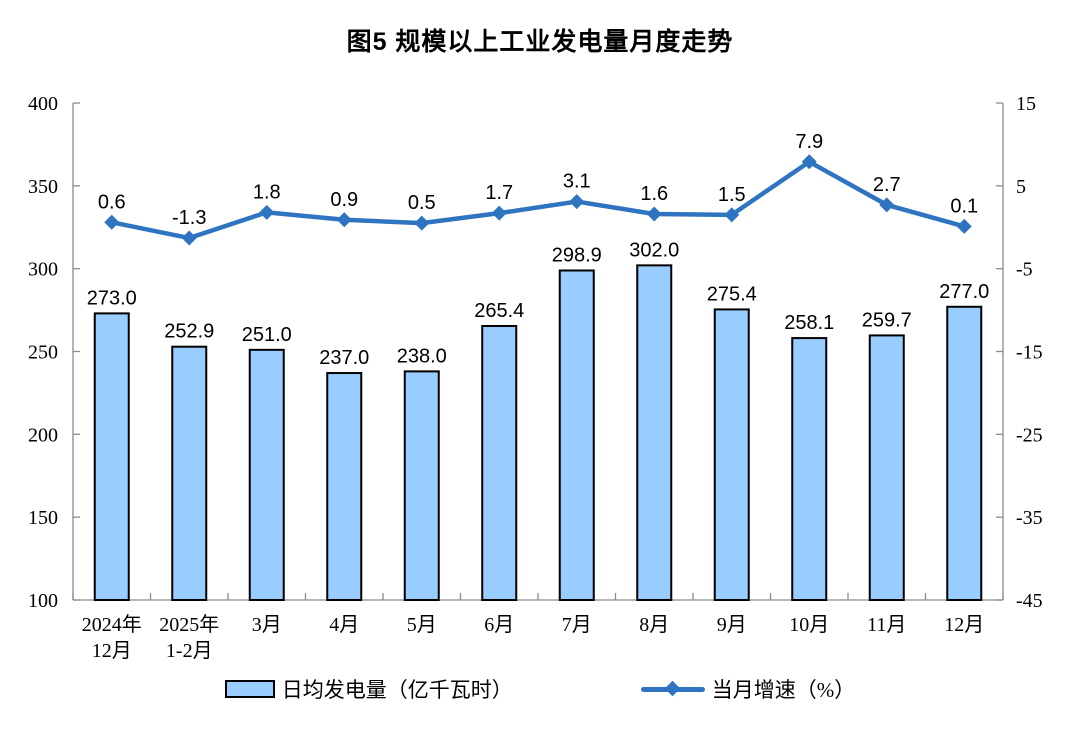  What do you see at coordinates (887, 320) in the screenshot?
I see `bar-value-label: 259.7` at bounding box center [887, 320].